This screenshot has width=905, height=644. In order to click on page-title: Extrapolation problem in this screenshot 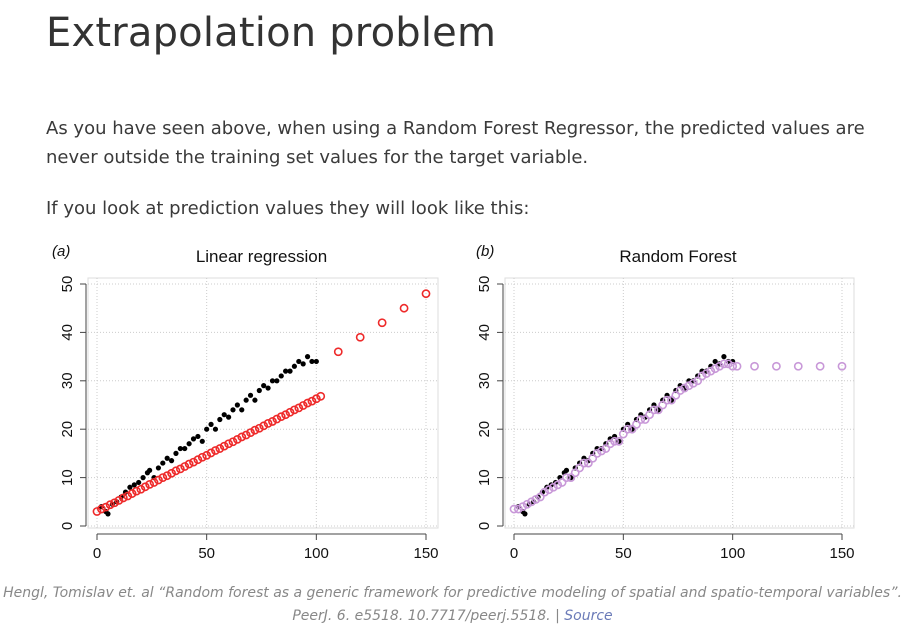, I will do `click(271, 33)`.